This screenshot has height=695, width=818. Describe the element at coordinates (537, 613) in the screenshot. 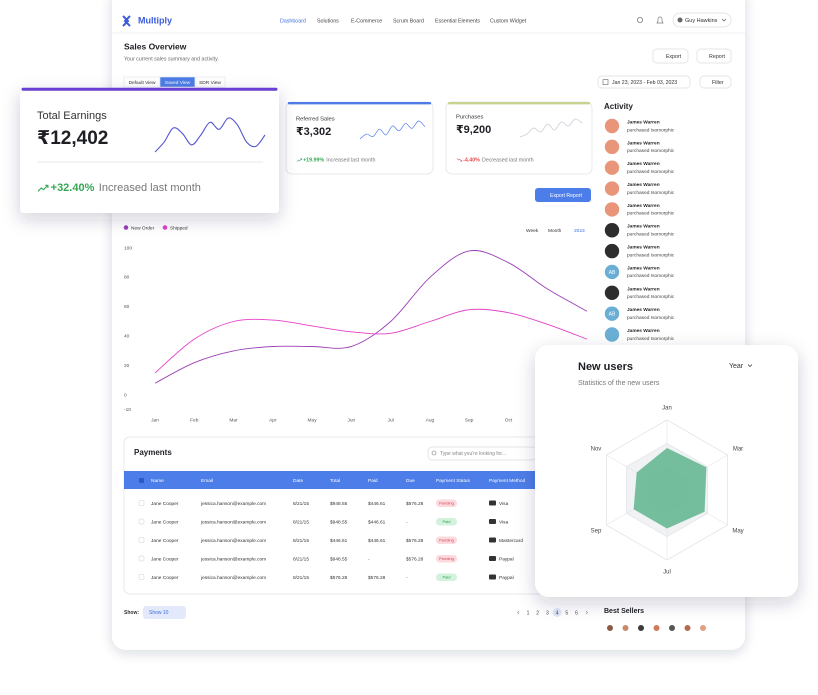

I see `page-number: 2` at that location.